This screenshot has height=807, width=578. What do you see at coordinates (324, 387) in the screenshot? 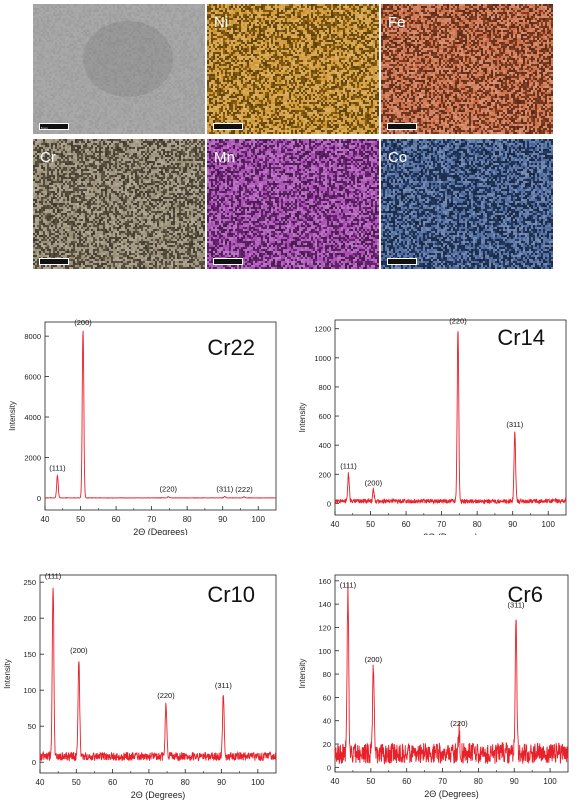
I see `y-tick-label: 800` at bounding box center [324, 387].